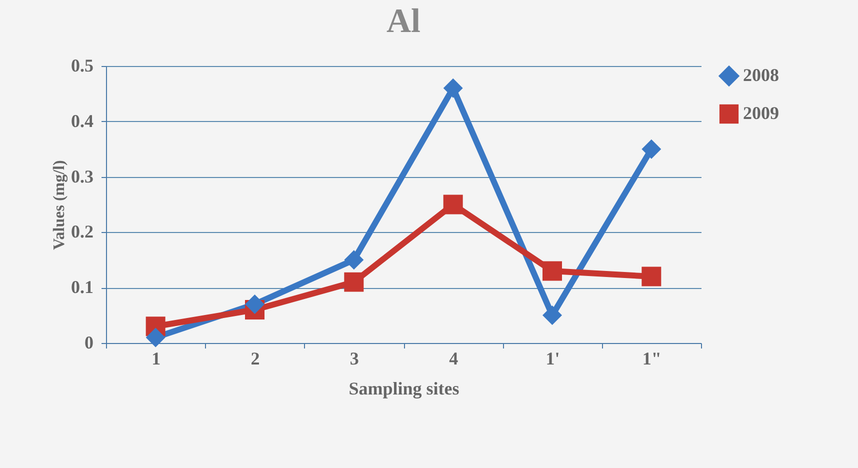  What do you see at coordinates (652, 358) in the screenshot?
I see `x-tick-label: 1"` at bounding box center [652, 358].